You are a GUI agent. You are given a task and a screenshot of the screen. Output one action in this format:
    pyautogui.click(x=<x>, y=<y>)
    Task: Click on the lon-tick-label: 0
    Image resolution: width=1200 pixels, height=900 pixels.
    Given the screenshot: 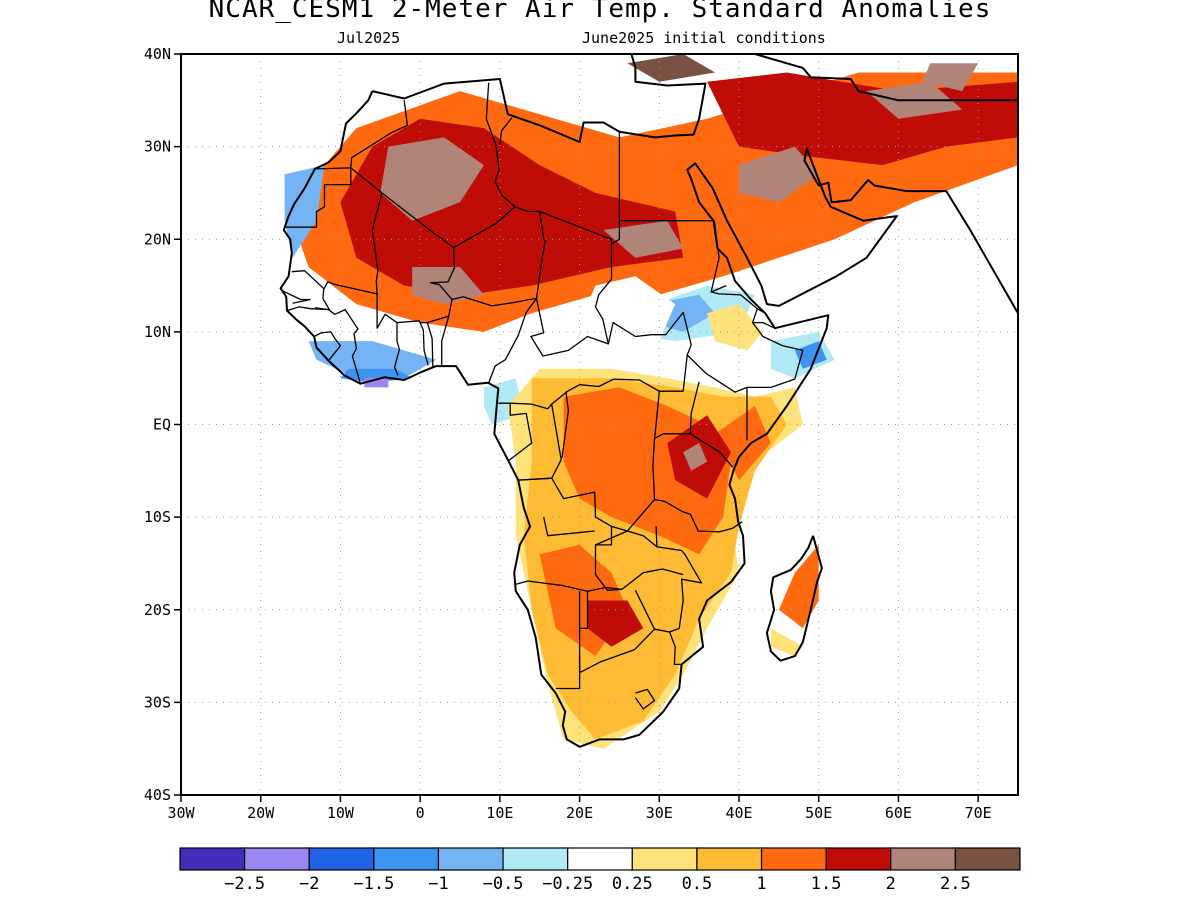 What is the action you would take?
    pyautogui.click(x=420, y=813)
    